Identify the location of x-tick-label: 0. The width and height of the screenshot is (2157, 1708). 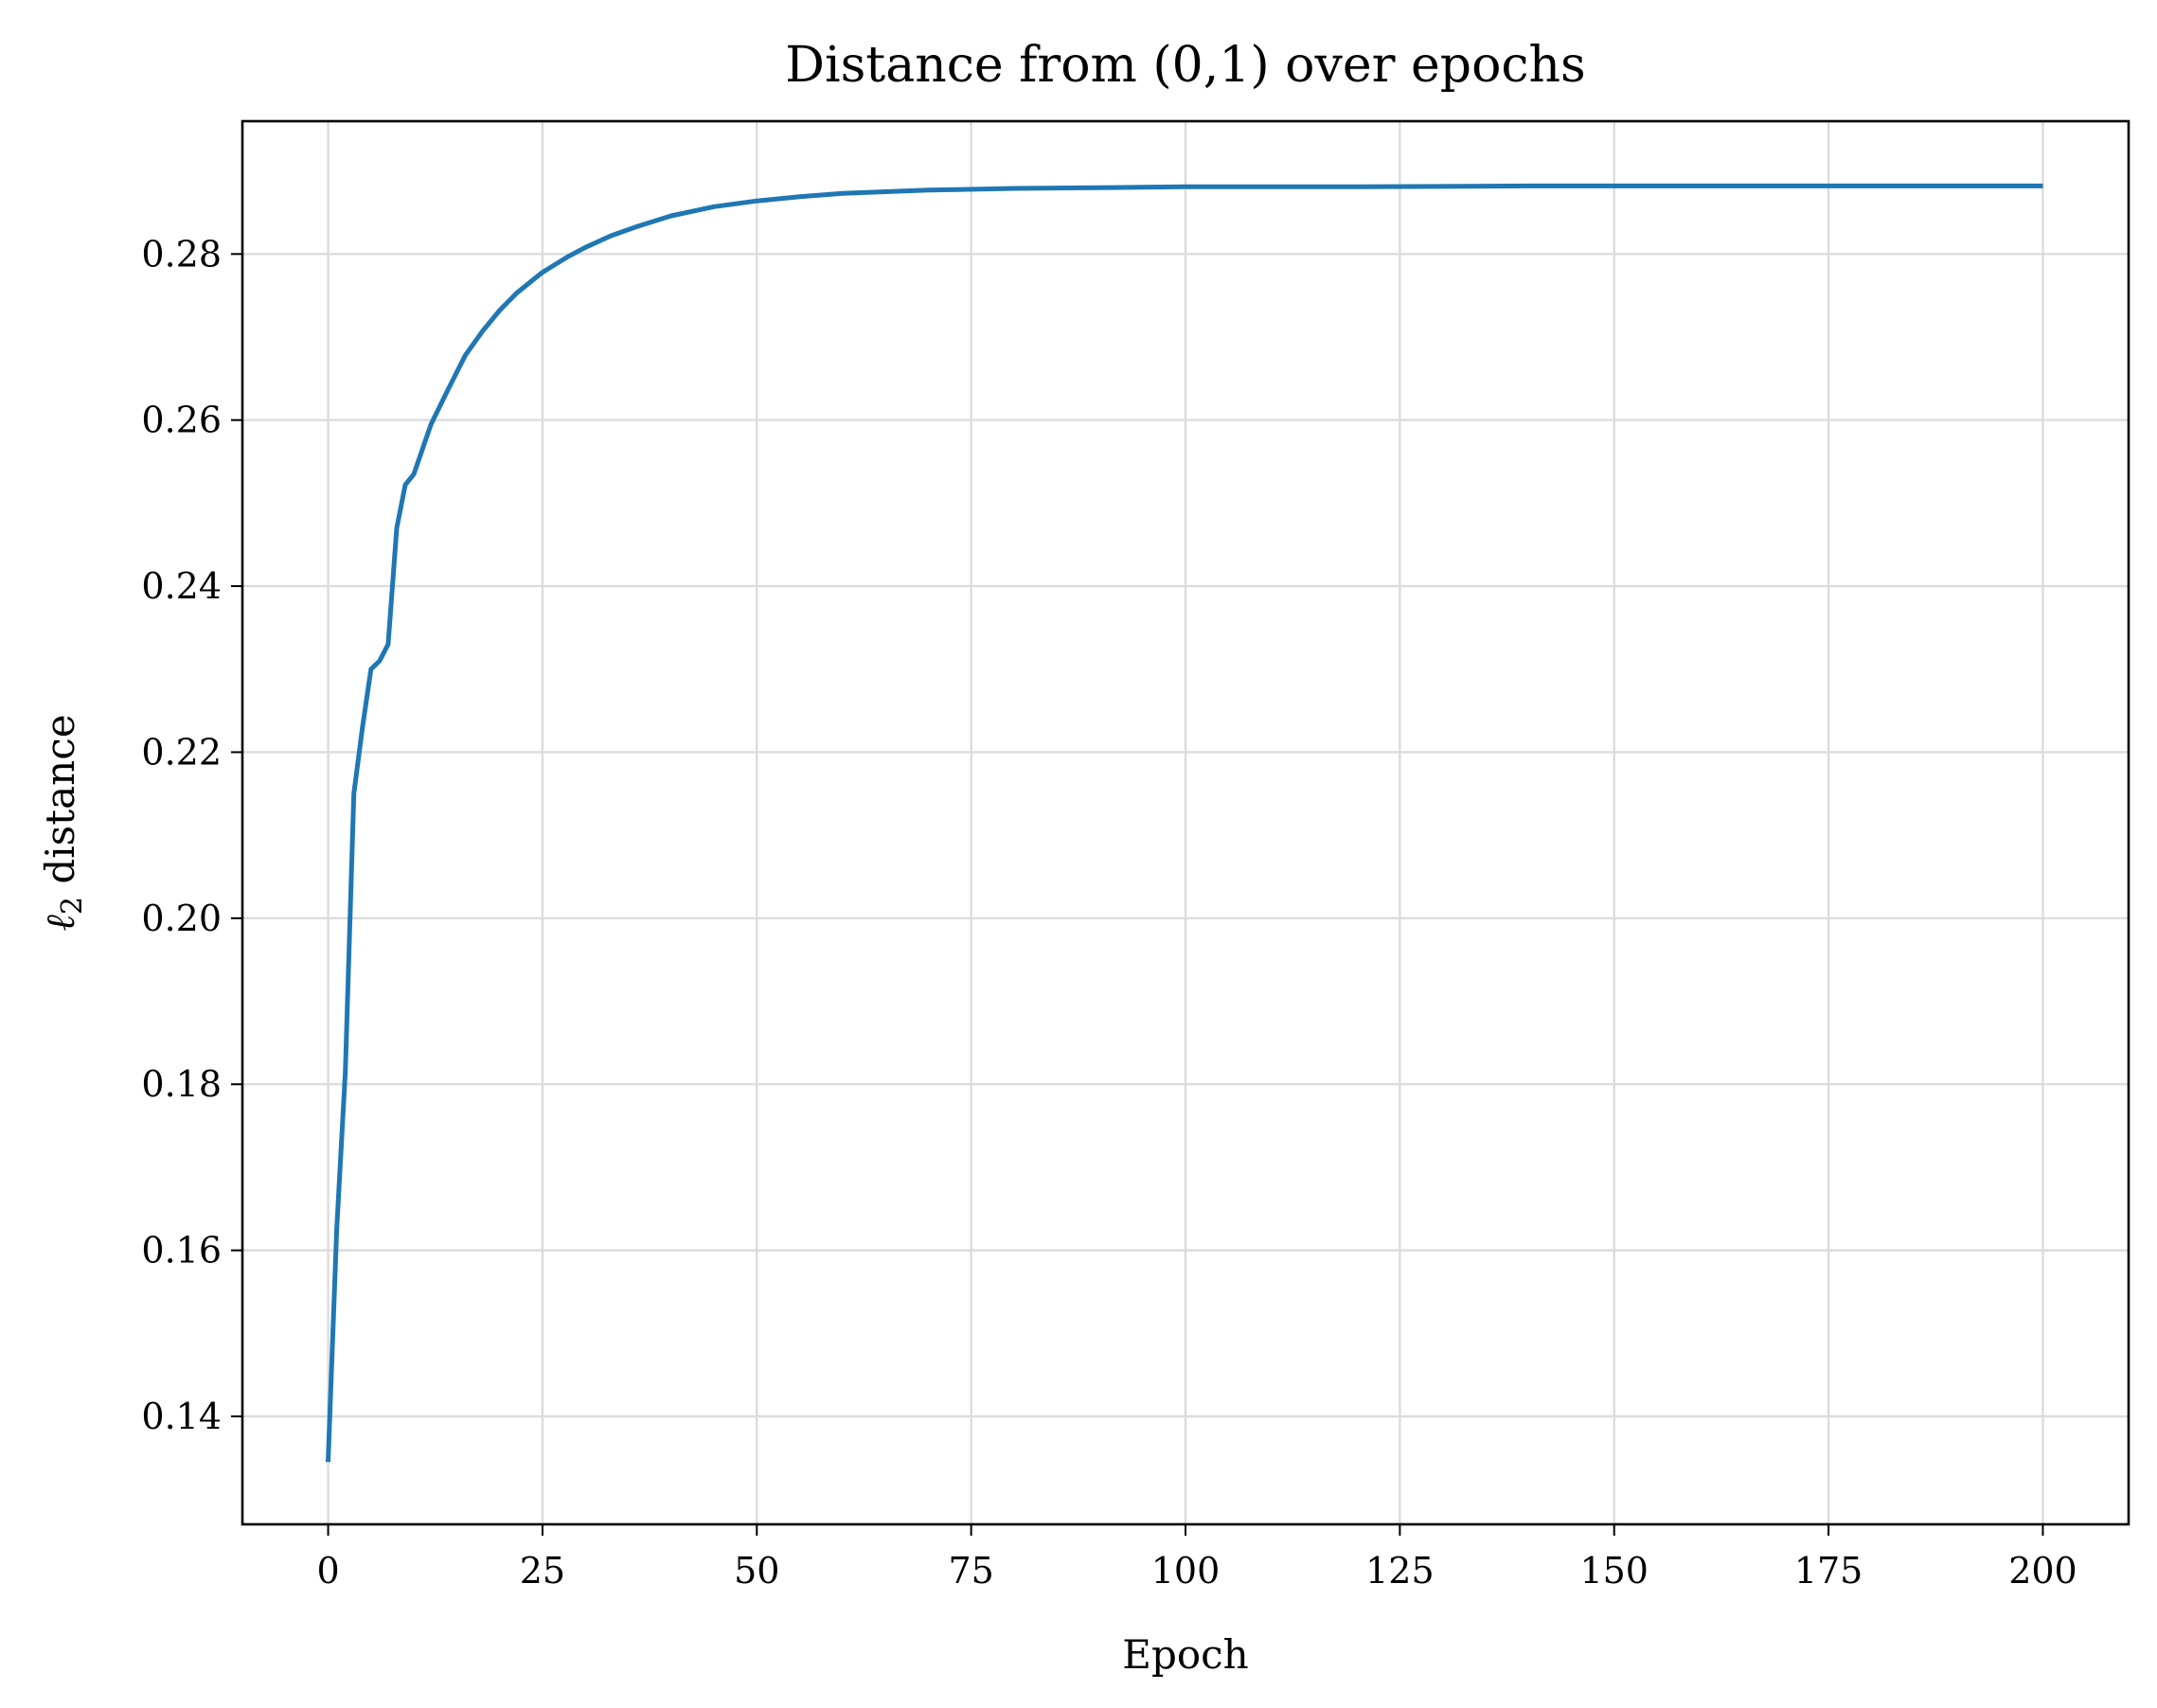
(327, 1571).